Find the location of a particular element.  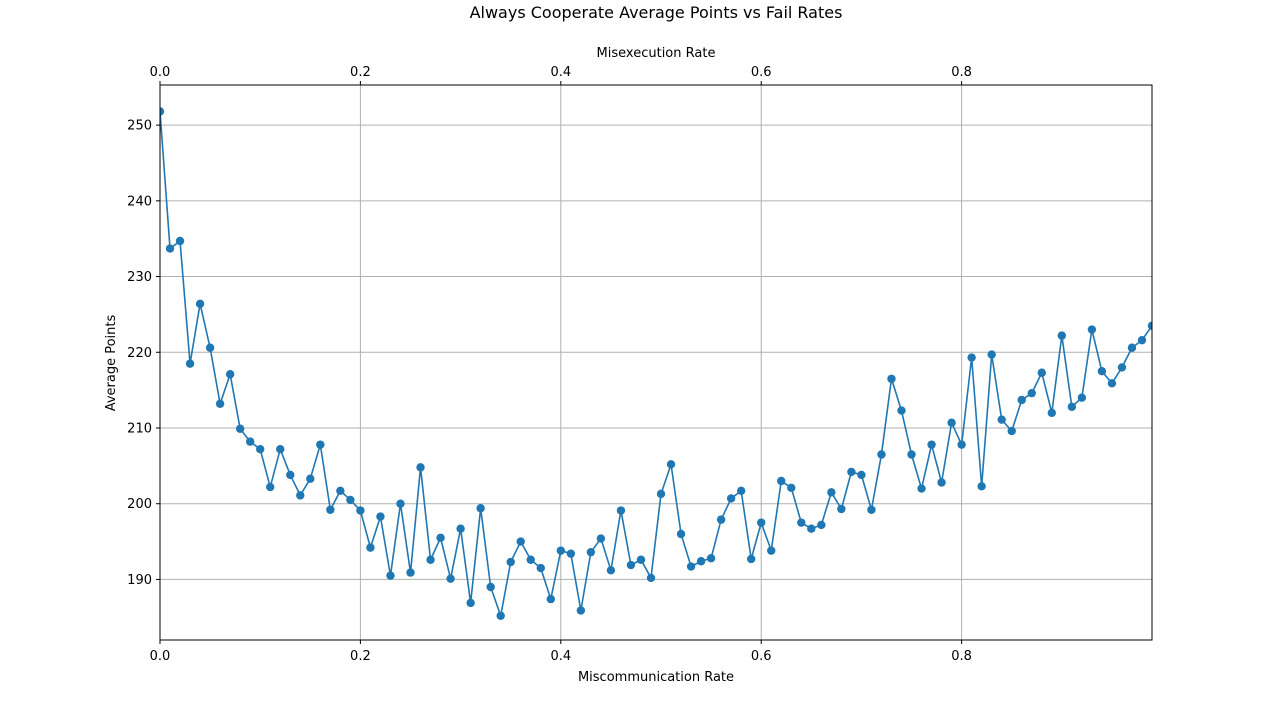

y-axis-label: Average Points is located at coordinates (111, 362).